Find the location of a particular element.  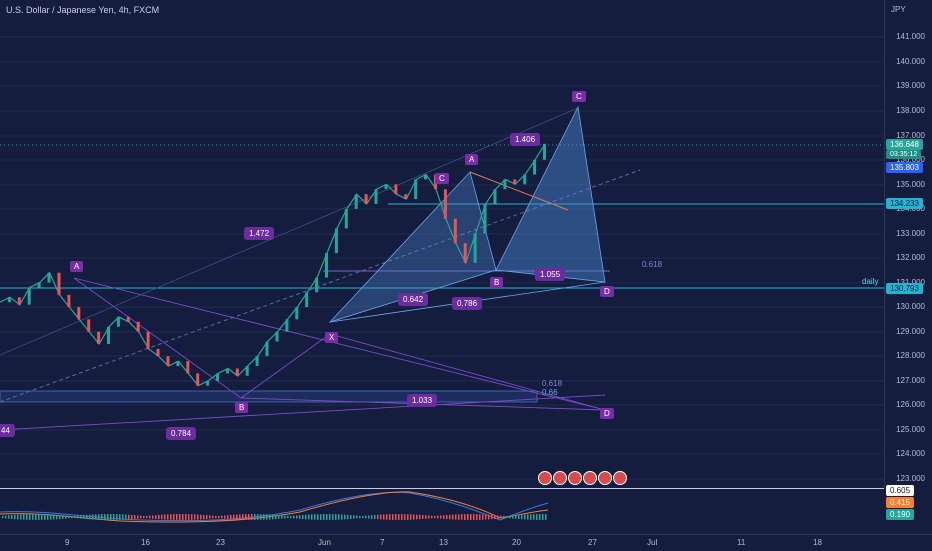

point-d-bottom: D is located at coordinates (607, 413).